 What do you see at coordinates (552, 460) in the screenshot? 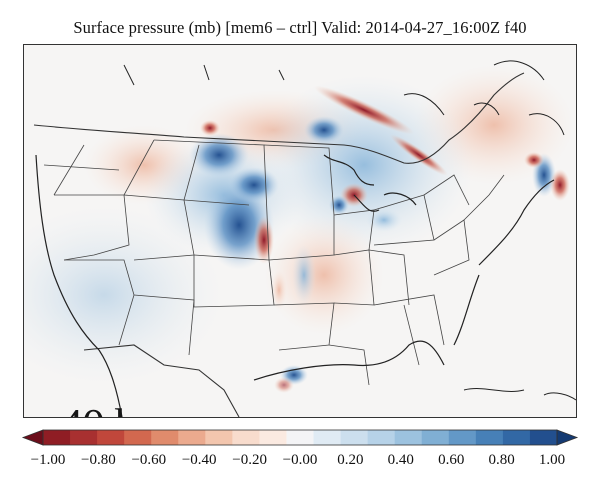
I see `colorbar-tick-label: 1.00` at bounding box center [552, 460].